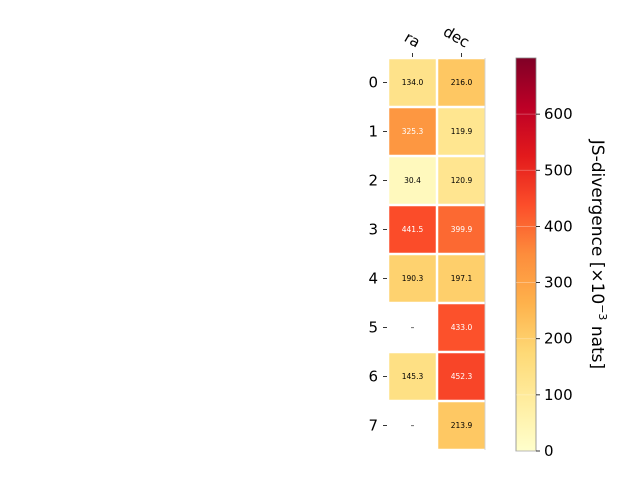 The height and width of the screenshot is (480, 640). Describe the element at coordinates (558, 226) in the screenshot. I see `colorbar-tick-label: 400` at that location.